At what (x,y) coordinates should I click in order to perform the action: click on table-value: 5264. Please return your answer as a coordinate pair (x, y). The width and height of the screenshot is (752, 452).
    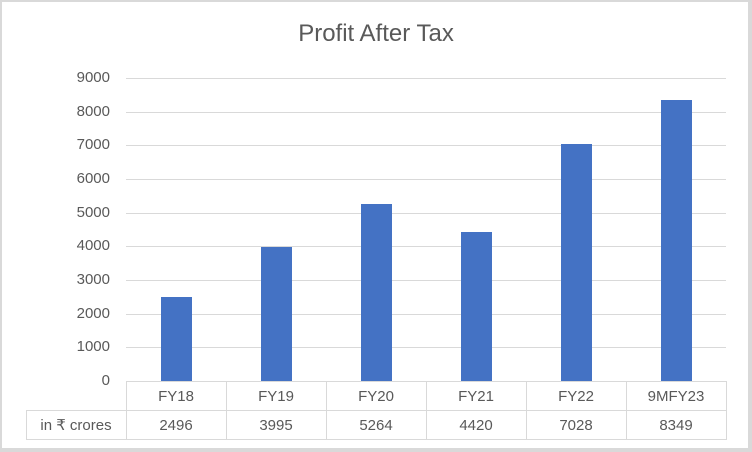
    Looking at the image, I should click on (376, 425).